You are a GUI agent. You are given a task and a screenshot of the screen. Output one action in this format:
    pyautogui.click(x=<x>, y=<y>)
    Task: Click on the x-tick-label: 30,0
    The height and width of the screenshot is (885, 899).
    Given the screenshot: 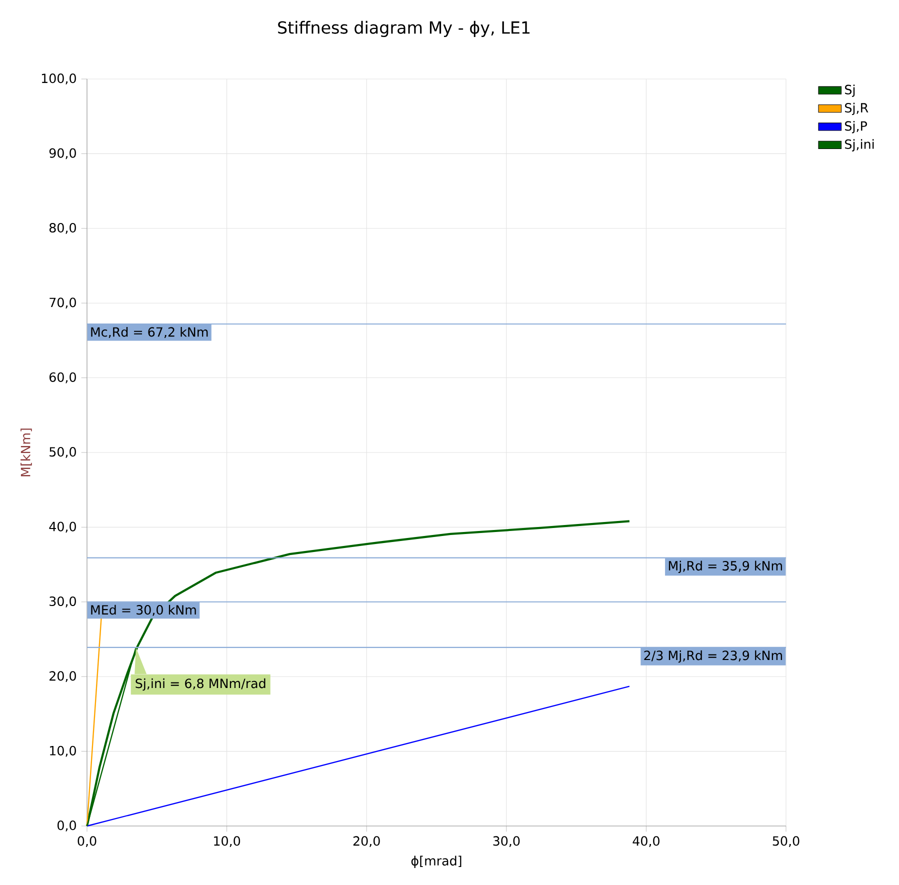 What is the action you would take?
    pyautogui.click(x=506, y=842)
    